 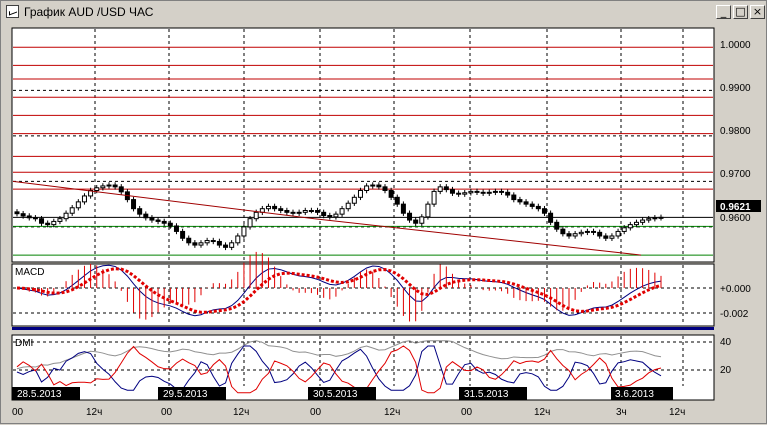 I want to click on macd-tick-label: -0.002, so click(x=734, y=314).